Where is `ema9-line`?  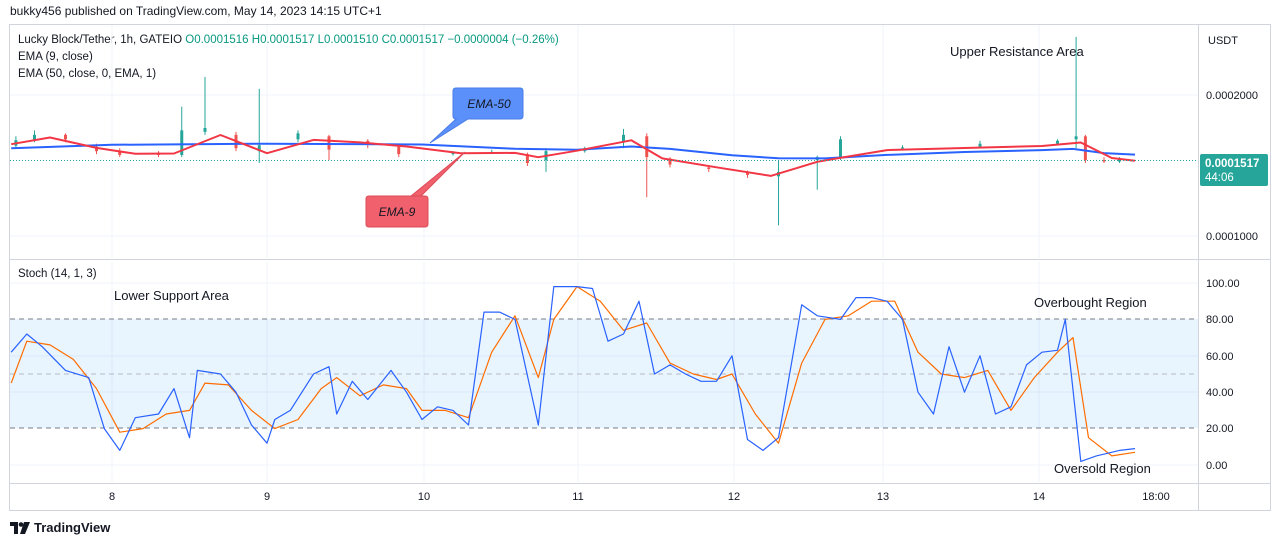 ema9-line is located at coordinates (573, 155).